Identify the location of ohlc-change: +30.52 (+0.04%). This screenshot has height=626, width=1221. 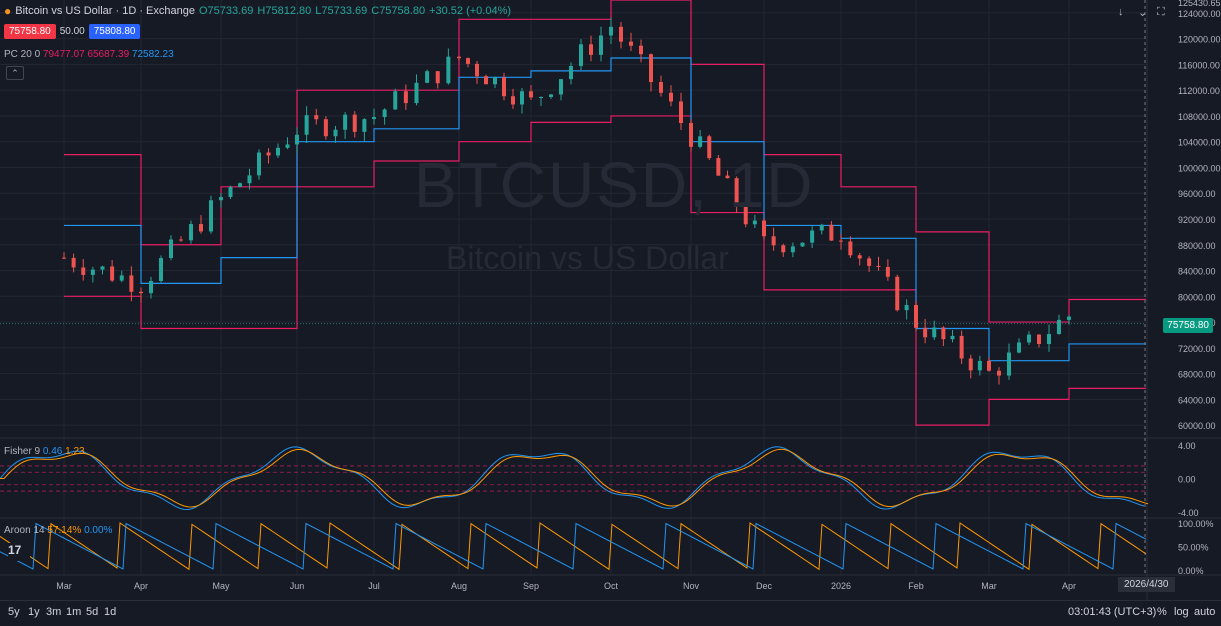
(470, 11).